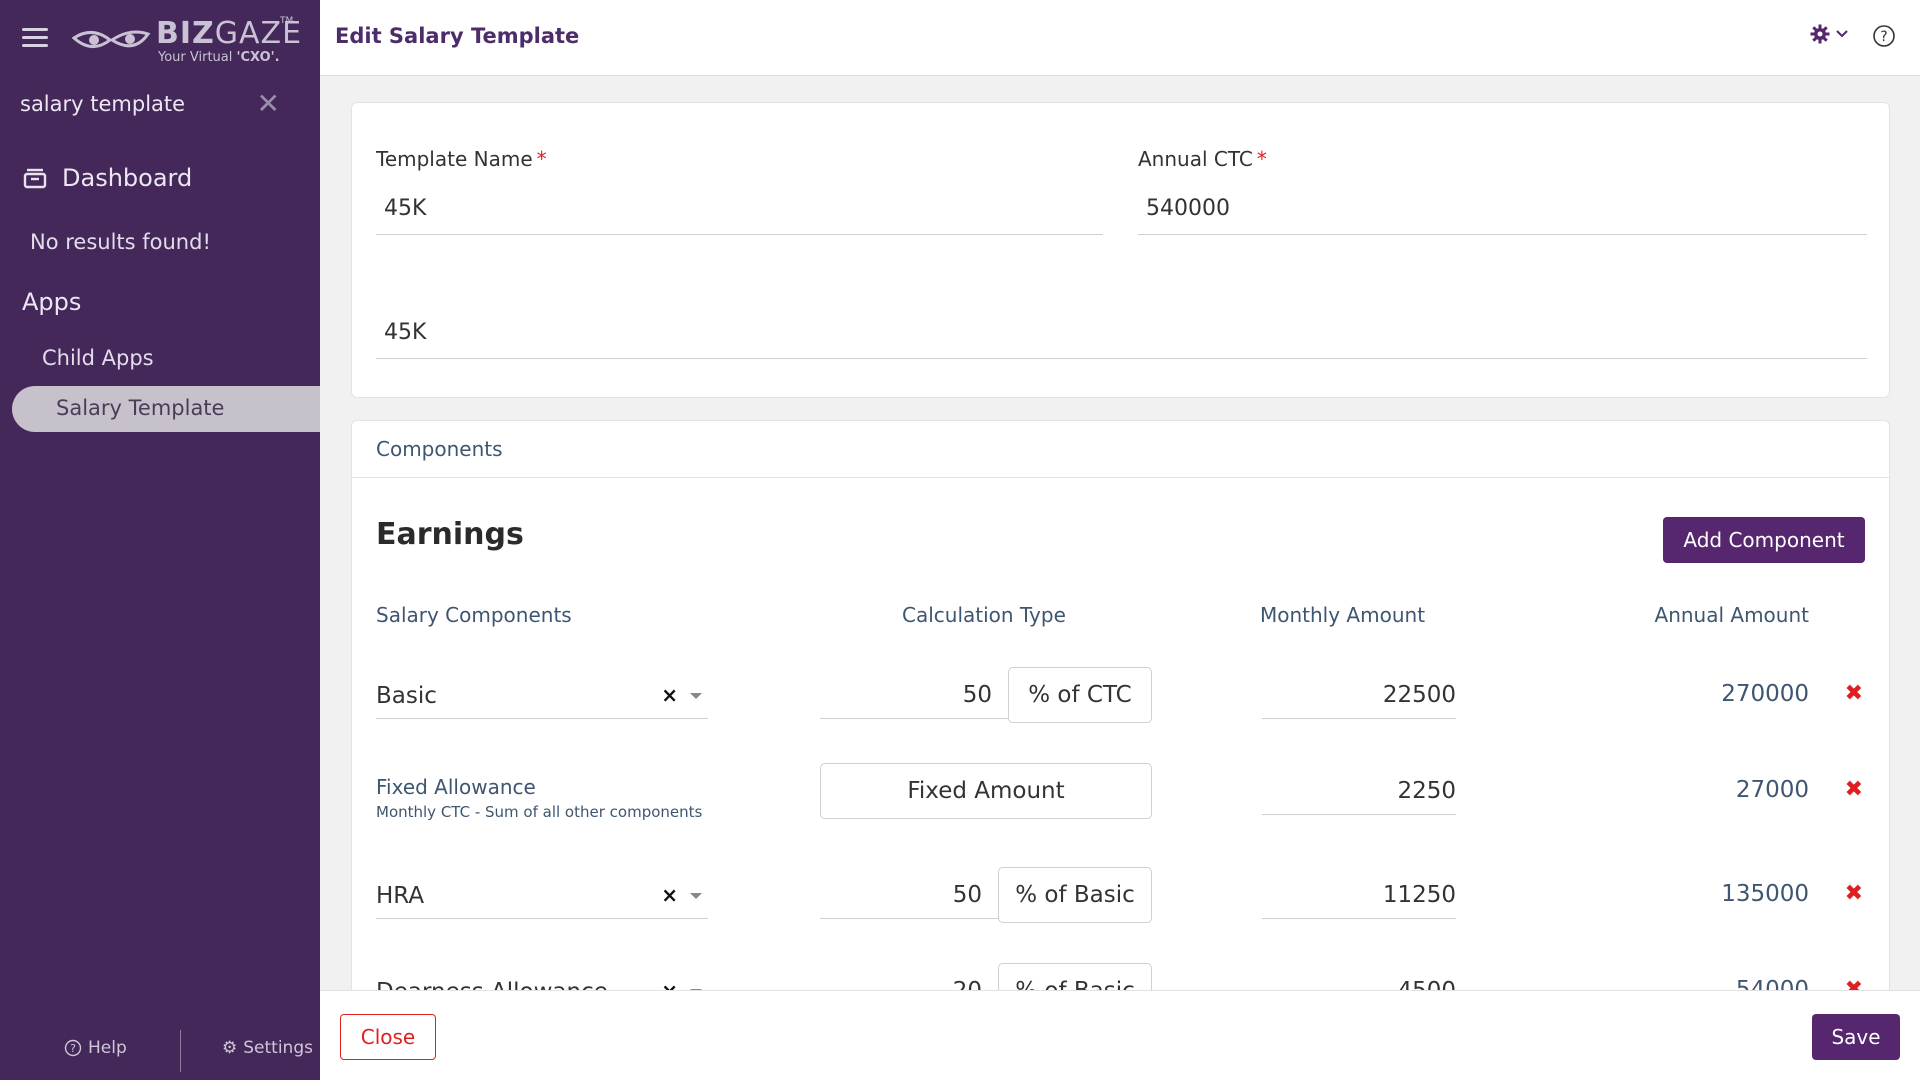 This screenshot has width=1920, height=1080. Describe the element at coordinates (52, 302) in the screenshot. I see `apps-heading: Apps` at that location.